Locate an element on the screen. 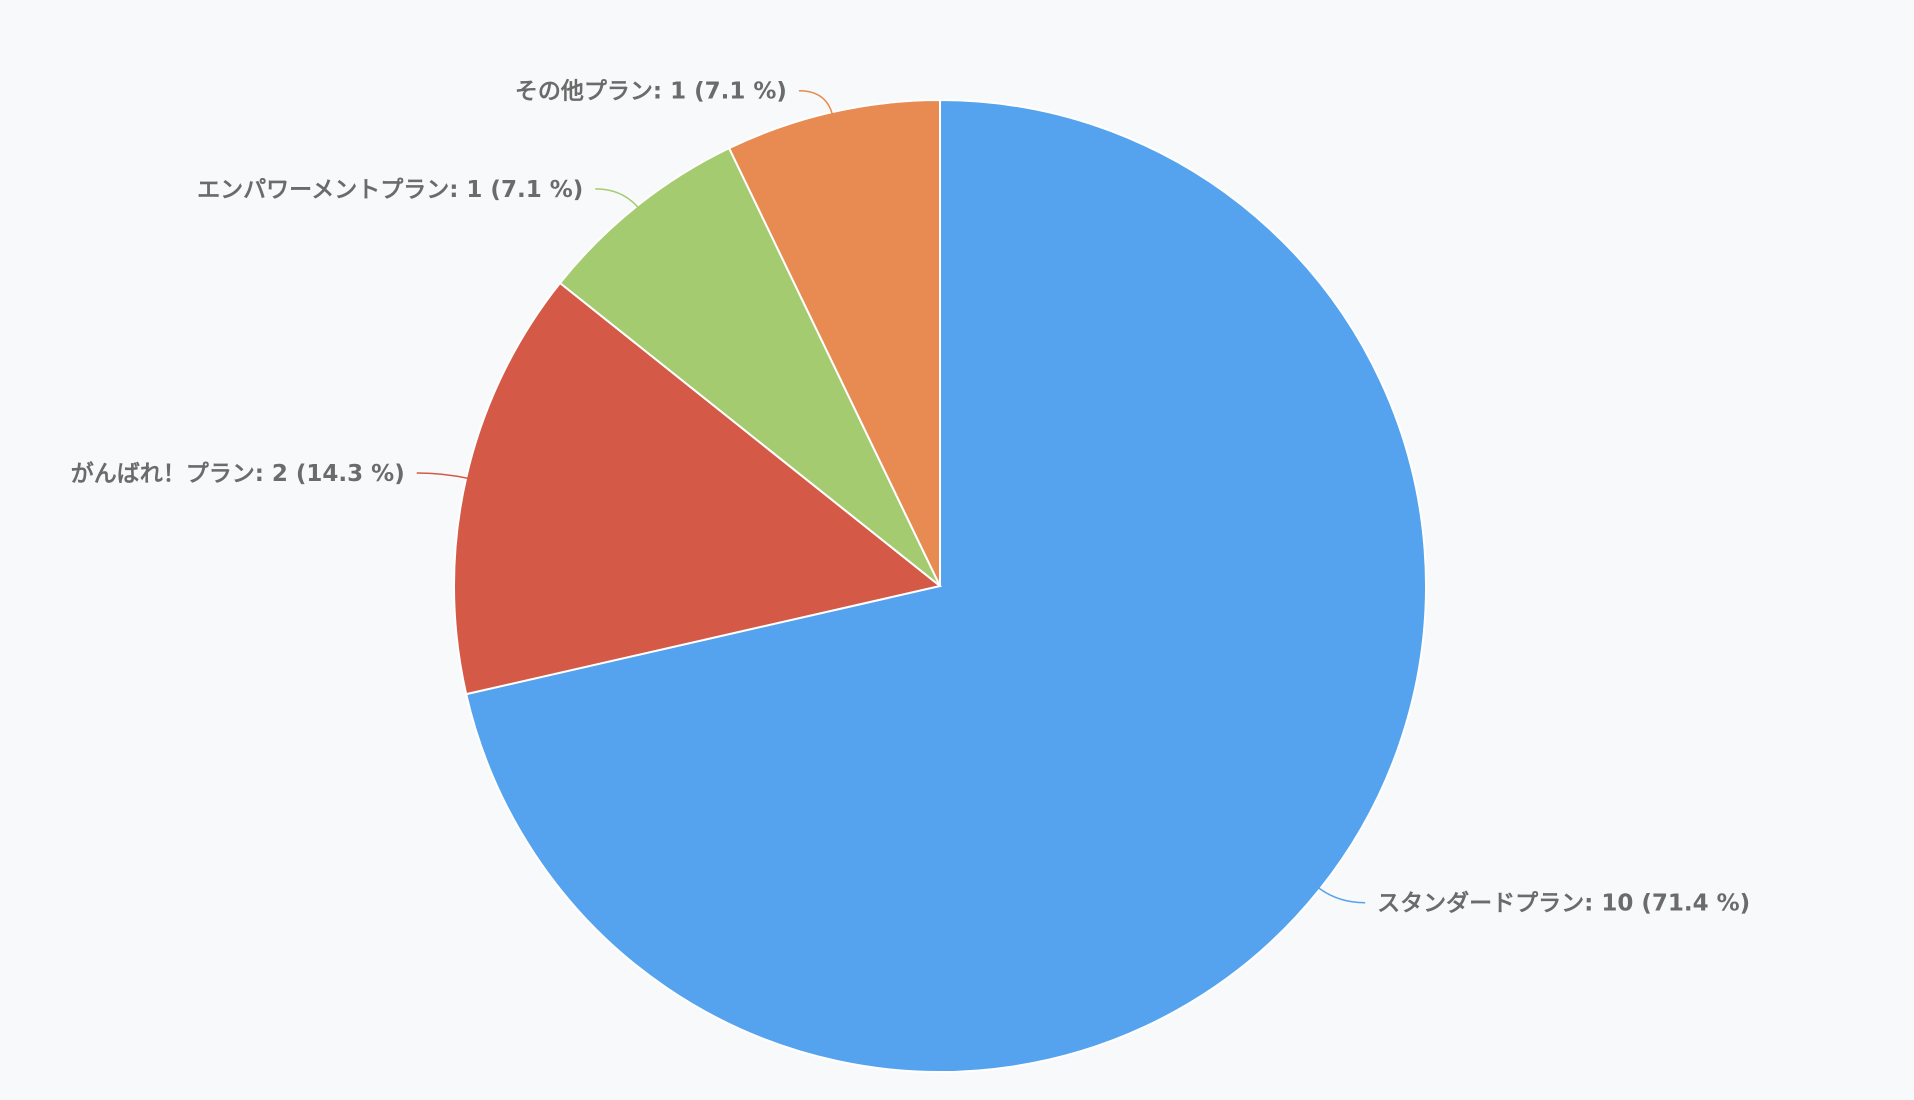 The image size is (1914, 1100). slice-label: エンパワーメントプラン: 1 (7.1 %) is located at coordinates (390, 190).